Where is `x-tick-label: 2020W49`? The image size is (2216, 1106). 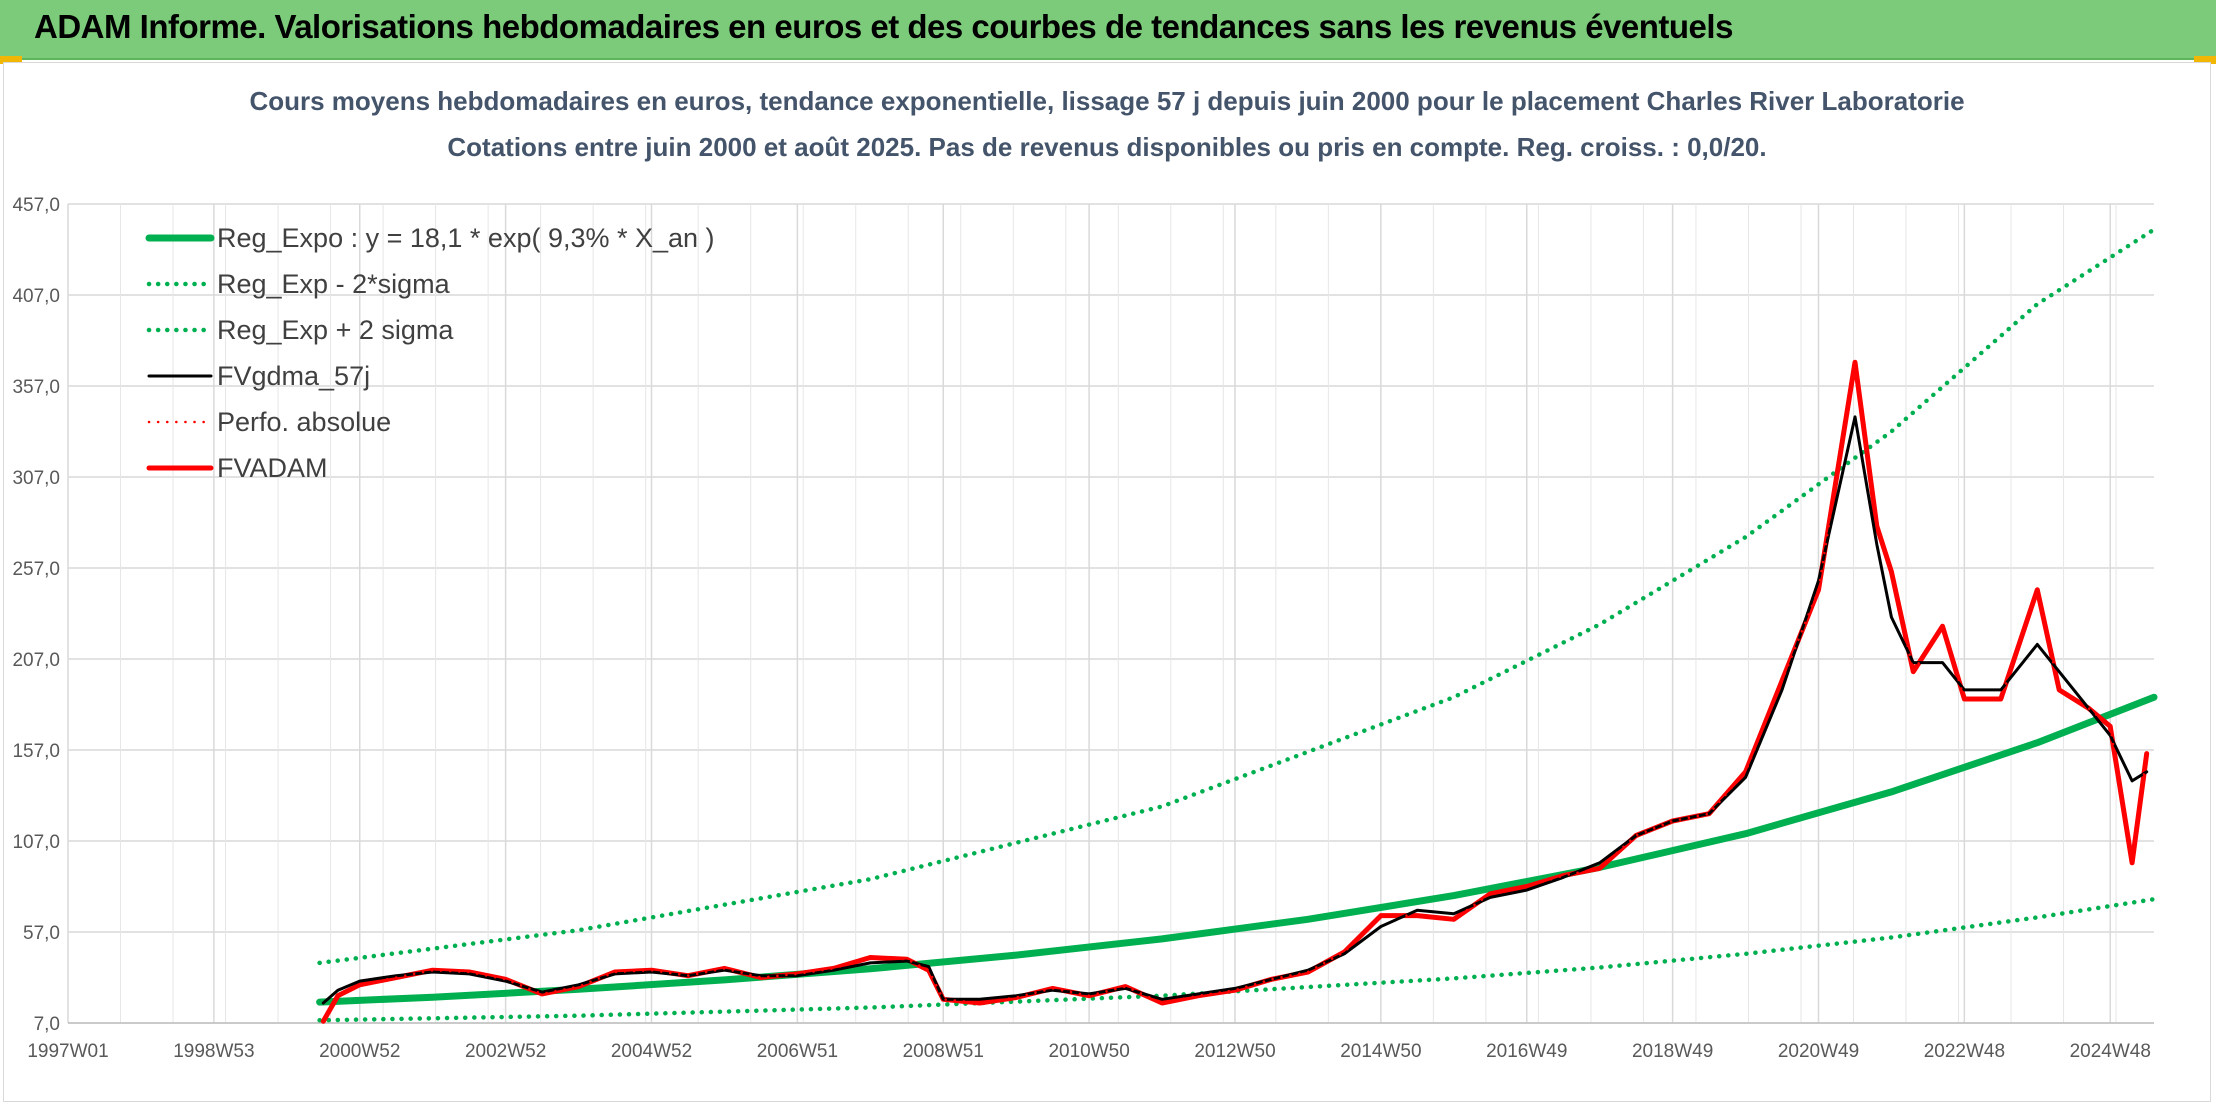 x-tick-label: 2020W49 is located at coordinates (1818, 1051).